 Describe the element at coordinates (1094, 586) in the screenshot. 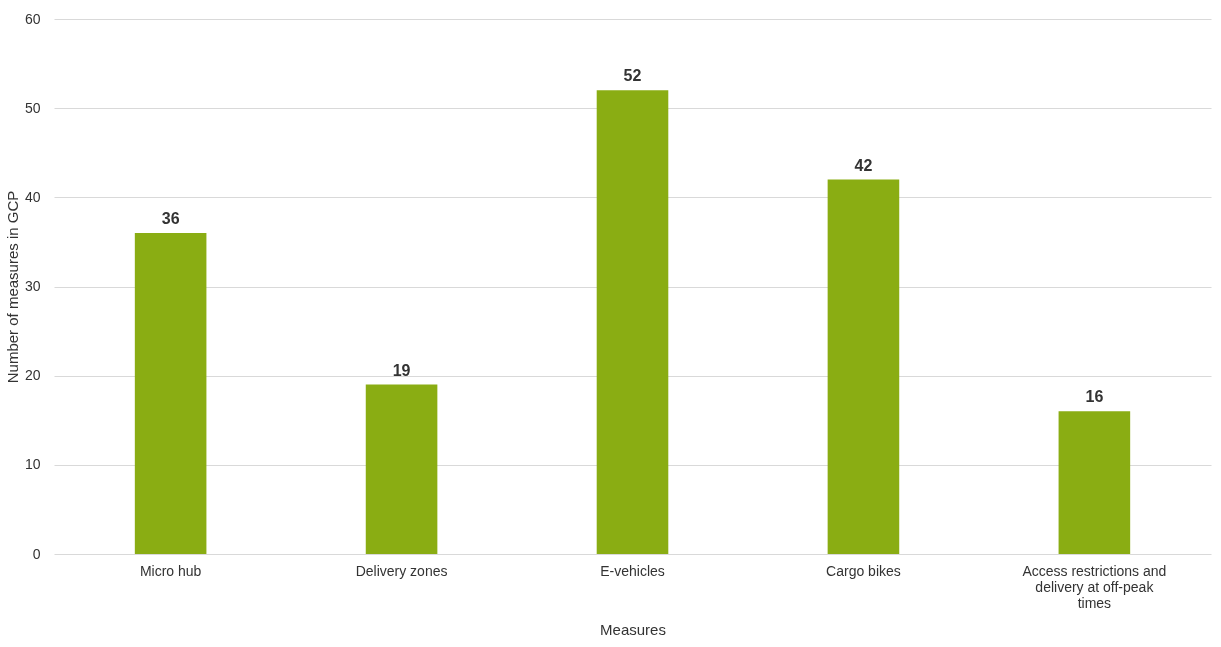

I see `x-tick-label: Access restrictions and delivery at off-peak times` at that location.